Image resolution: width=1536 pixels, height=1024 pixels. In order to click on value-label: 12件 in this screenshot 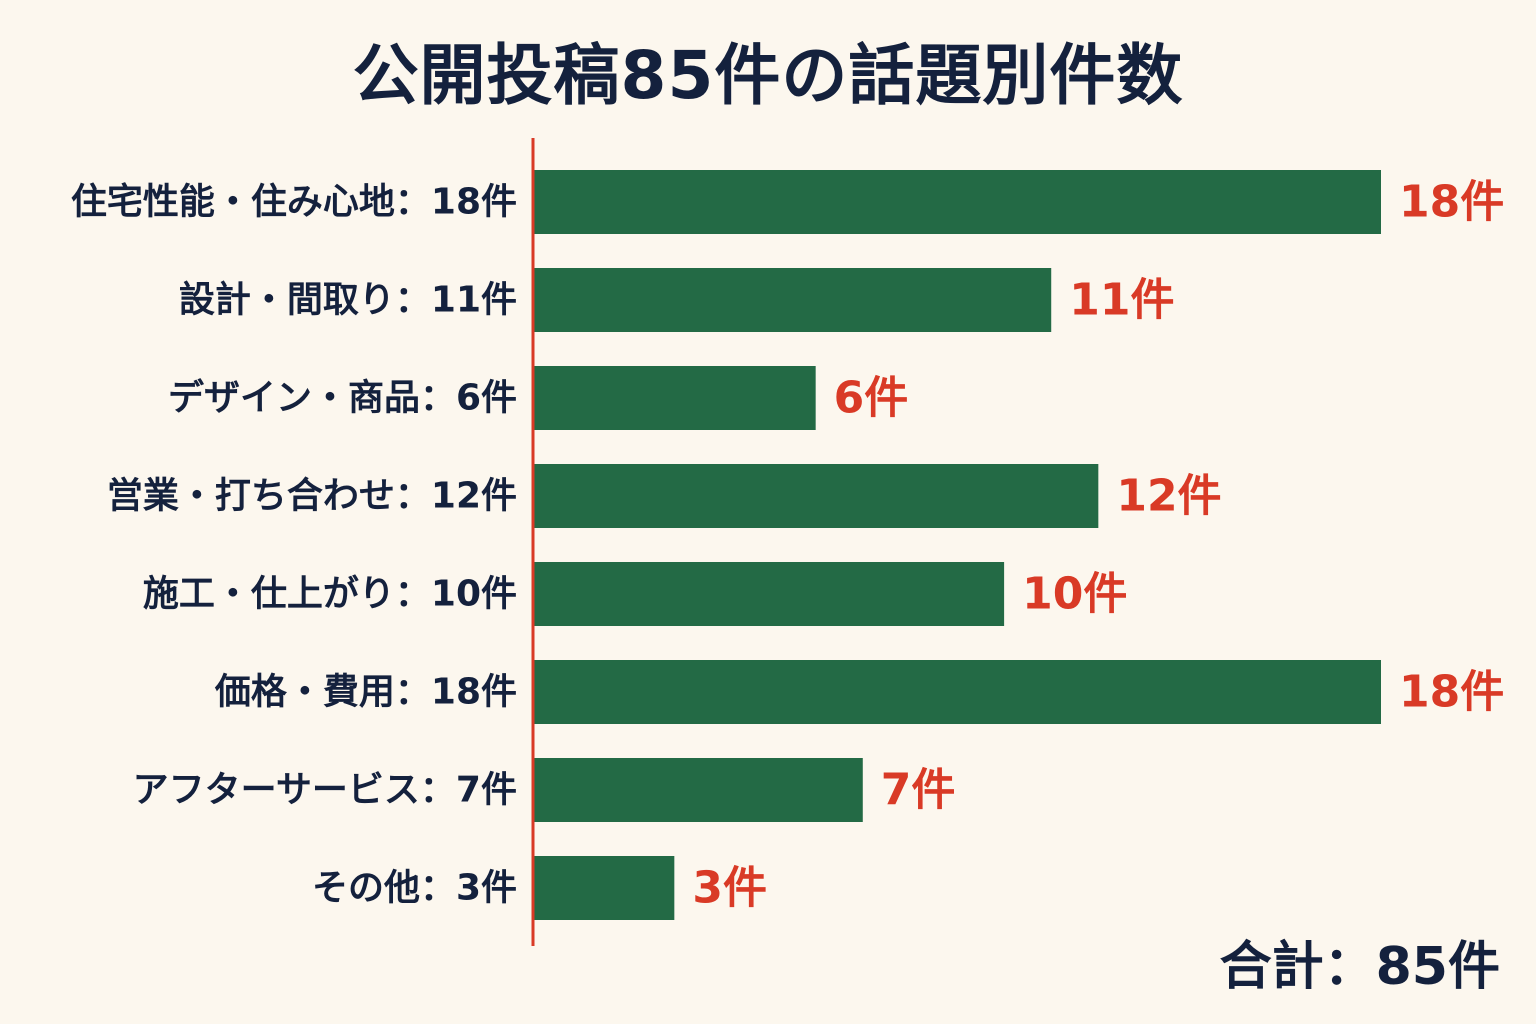, I will do `click(1168, 496)`.